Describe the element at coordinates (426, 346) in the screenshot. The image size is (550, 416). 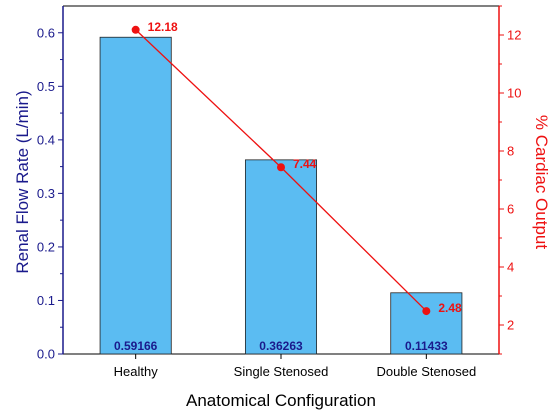
I see `bar-value-label: 0.11433` at that location.